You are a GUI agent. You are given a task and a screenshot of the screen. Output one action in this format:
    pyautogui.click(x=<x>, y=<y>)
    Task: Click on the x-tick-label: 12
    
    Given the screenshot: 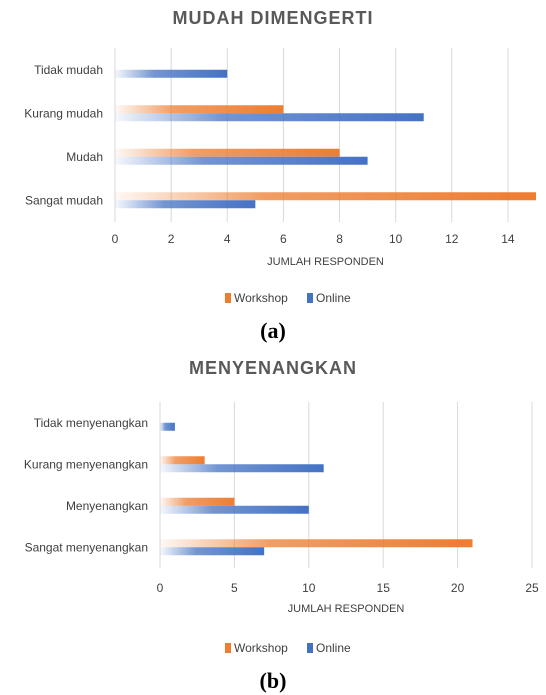 What is the action you would take?
    pyautogui.click(x=452, y=239)
    